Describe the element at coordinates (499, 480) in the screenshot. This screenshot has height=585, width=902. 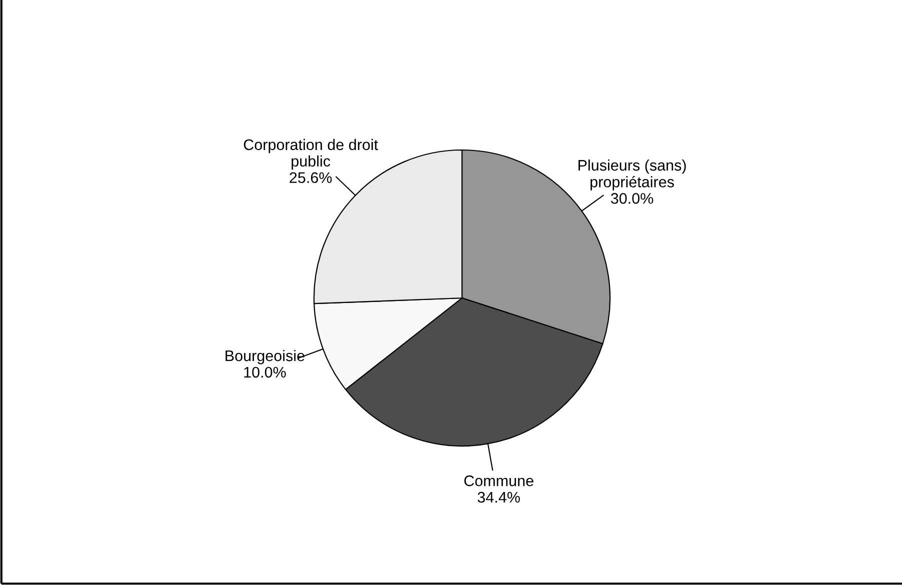
I see `slice-label: Commune` at that location.